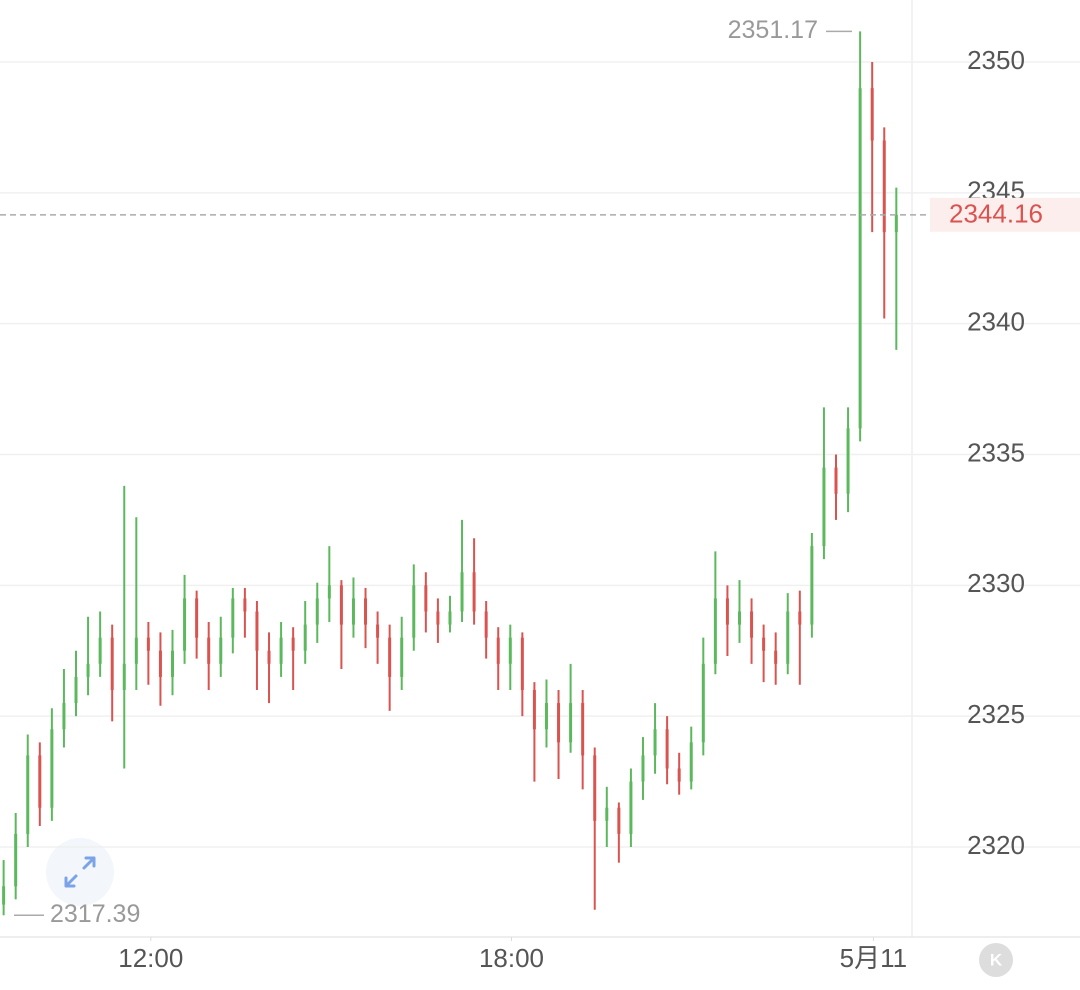  What do you see at coordinates (996, 845) in the screenshot?
I see `y-tick-label: 2320` at bounding box center [996, 845].